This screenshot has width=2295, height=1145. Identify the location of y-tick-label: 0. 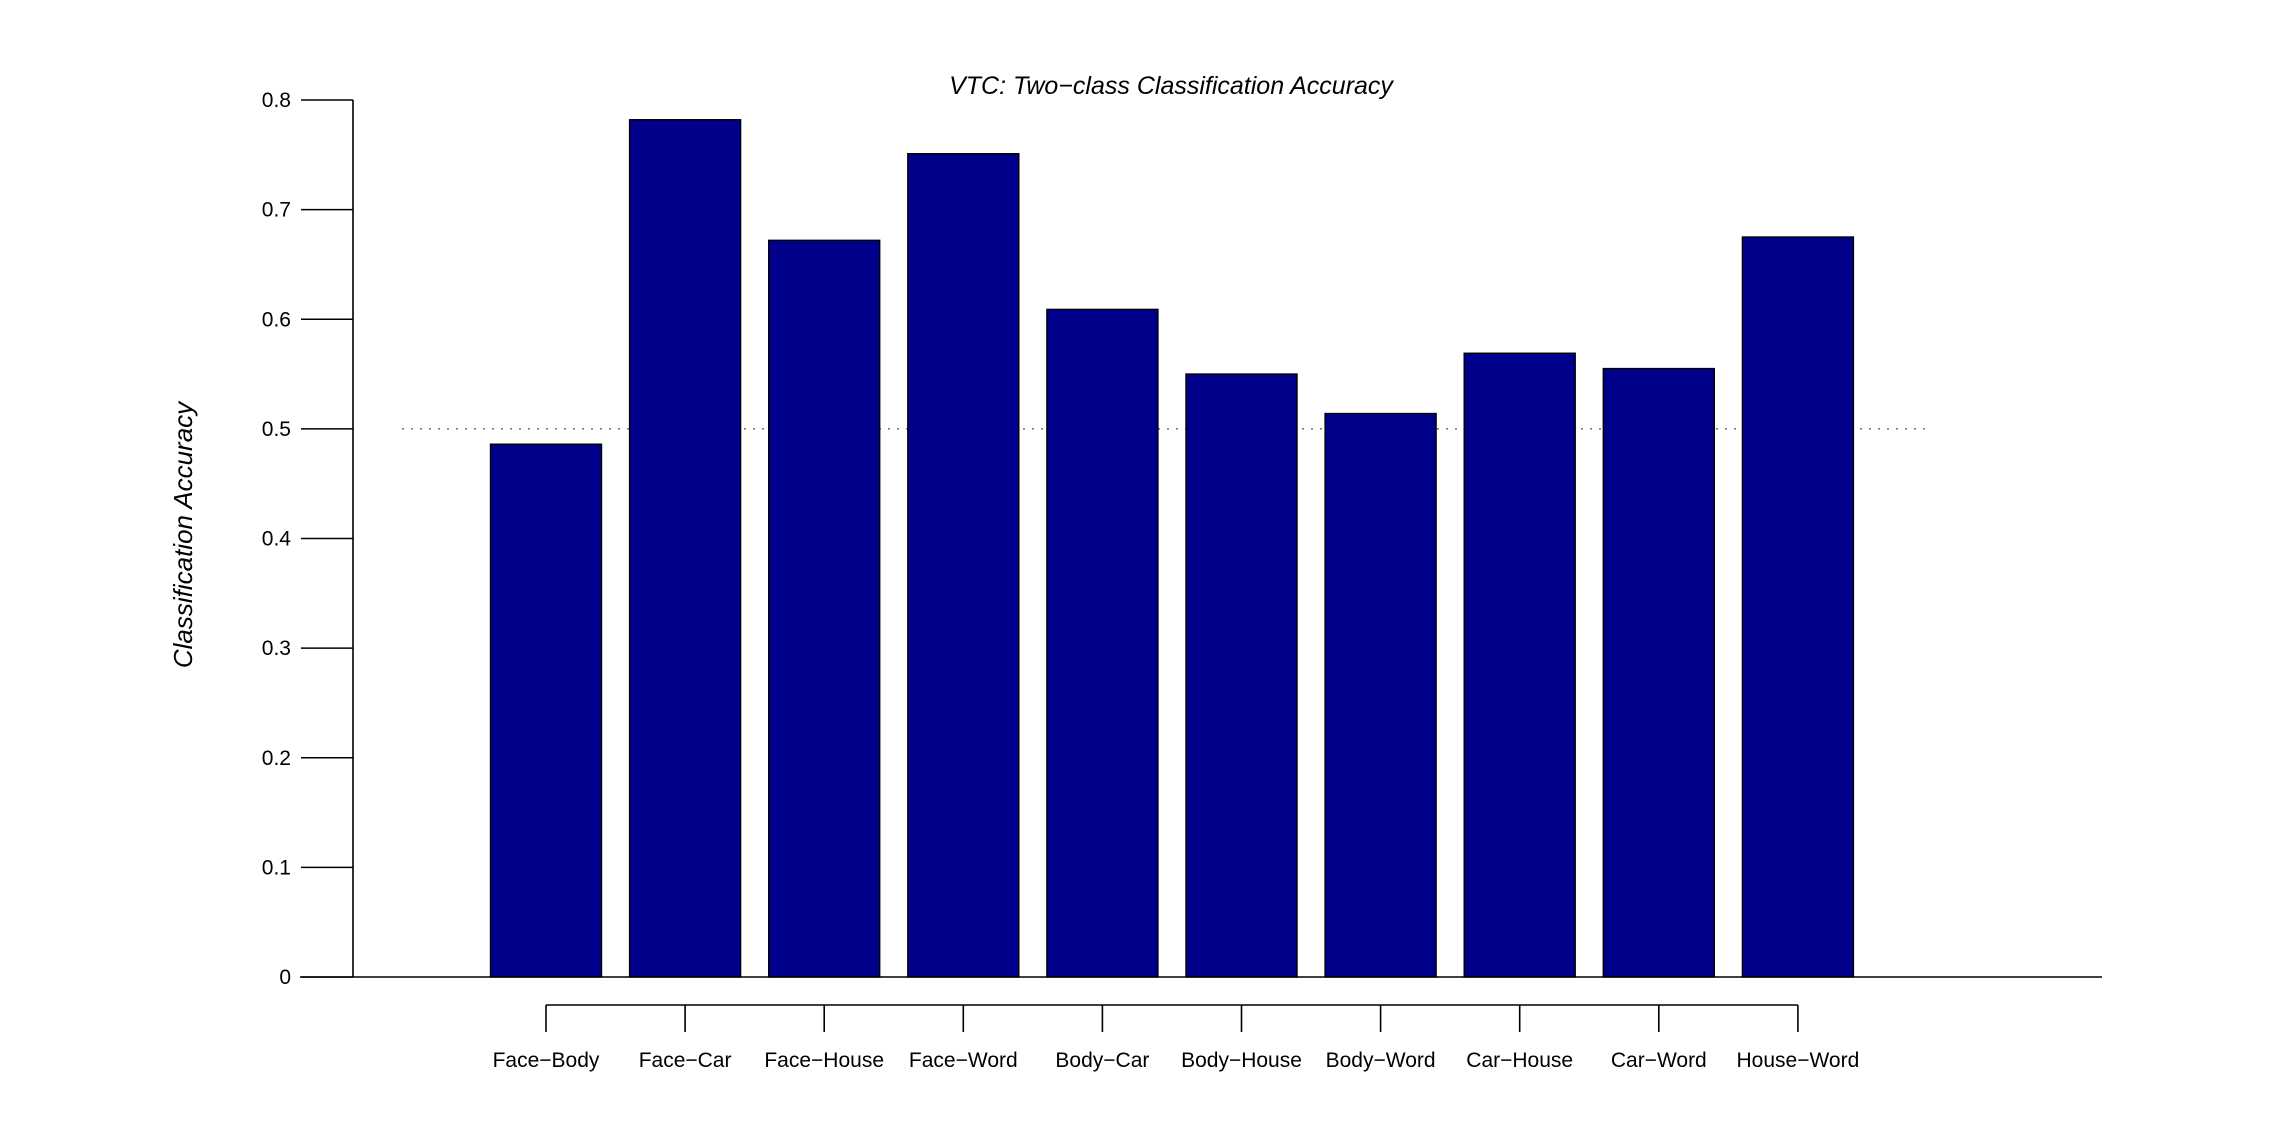
(285, 977).